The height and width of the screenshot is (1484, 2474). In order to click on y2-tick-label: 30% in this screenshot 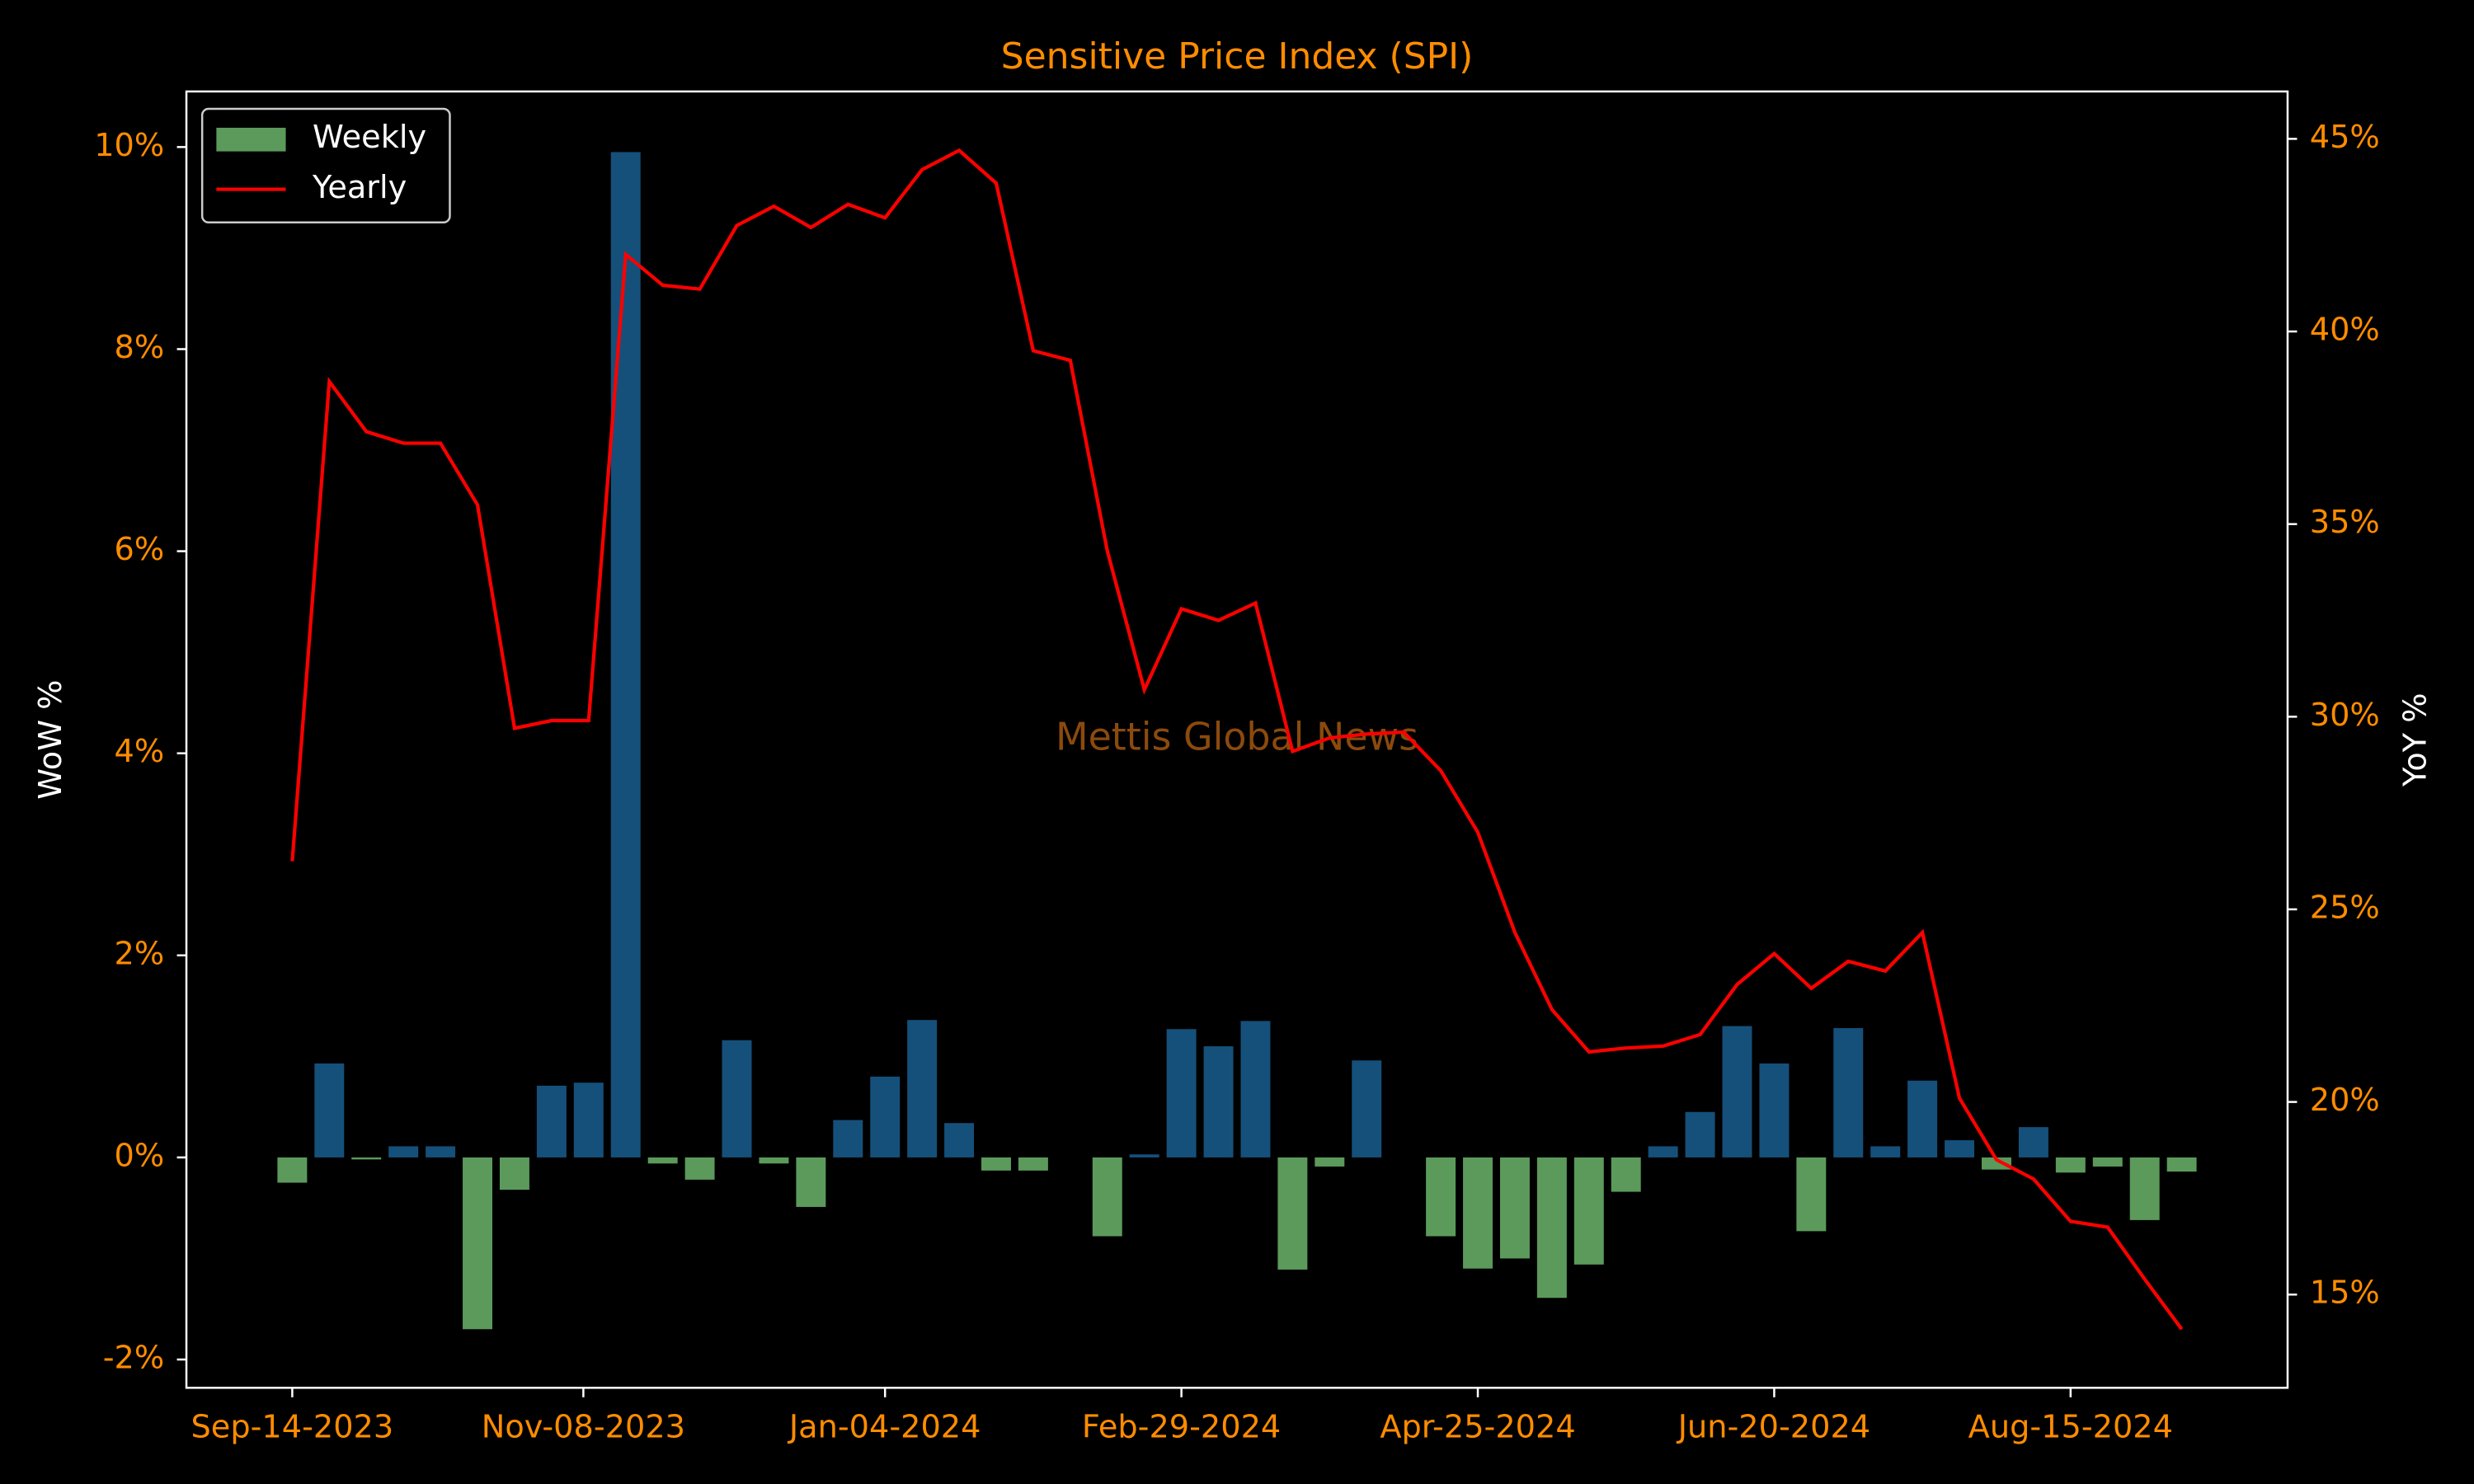, I will do `click(2345, 715)`.